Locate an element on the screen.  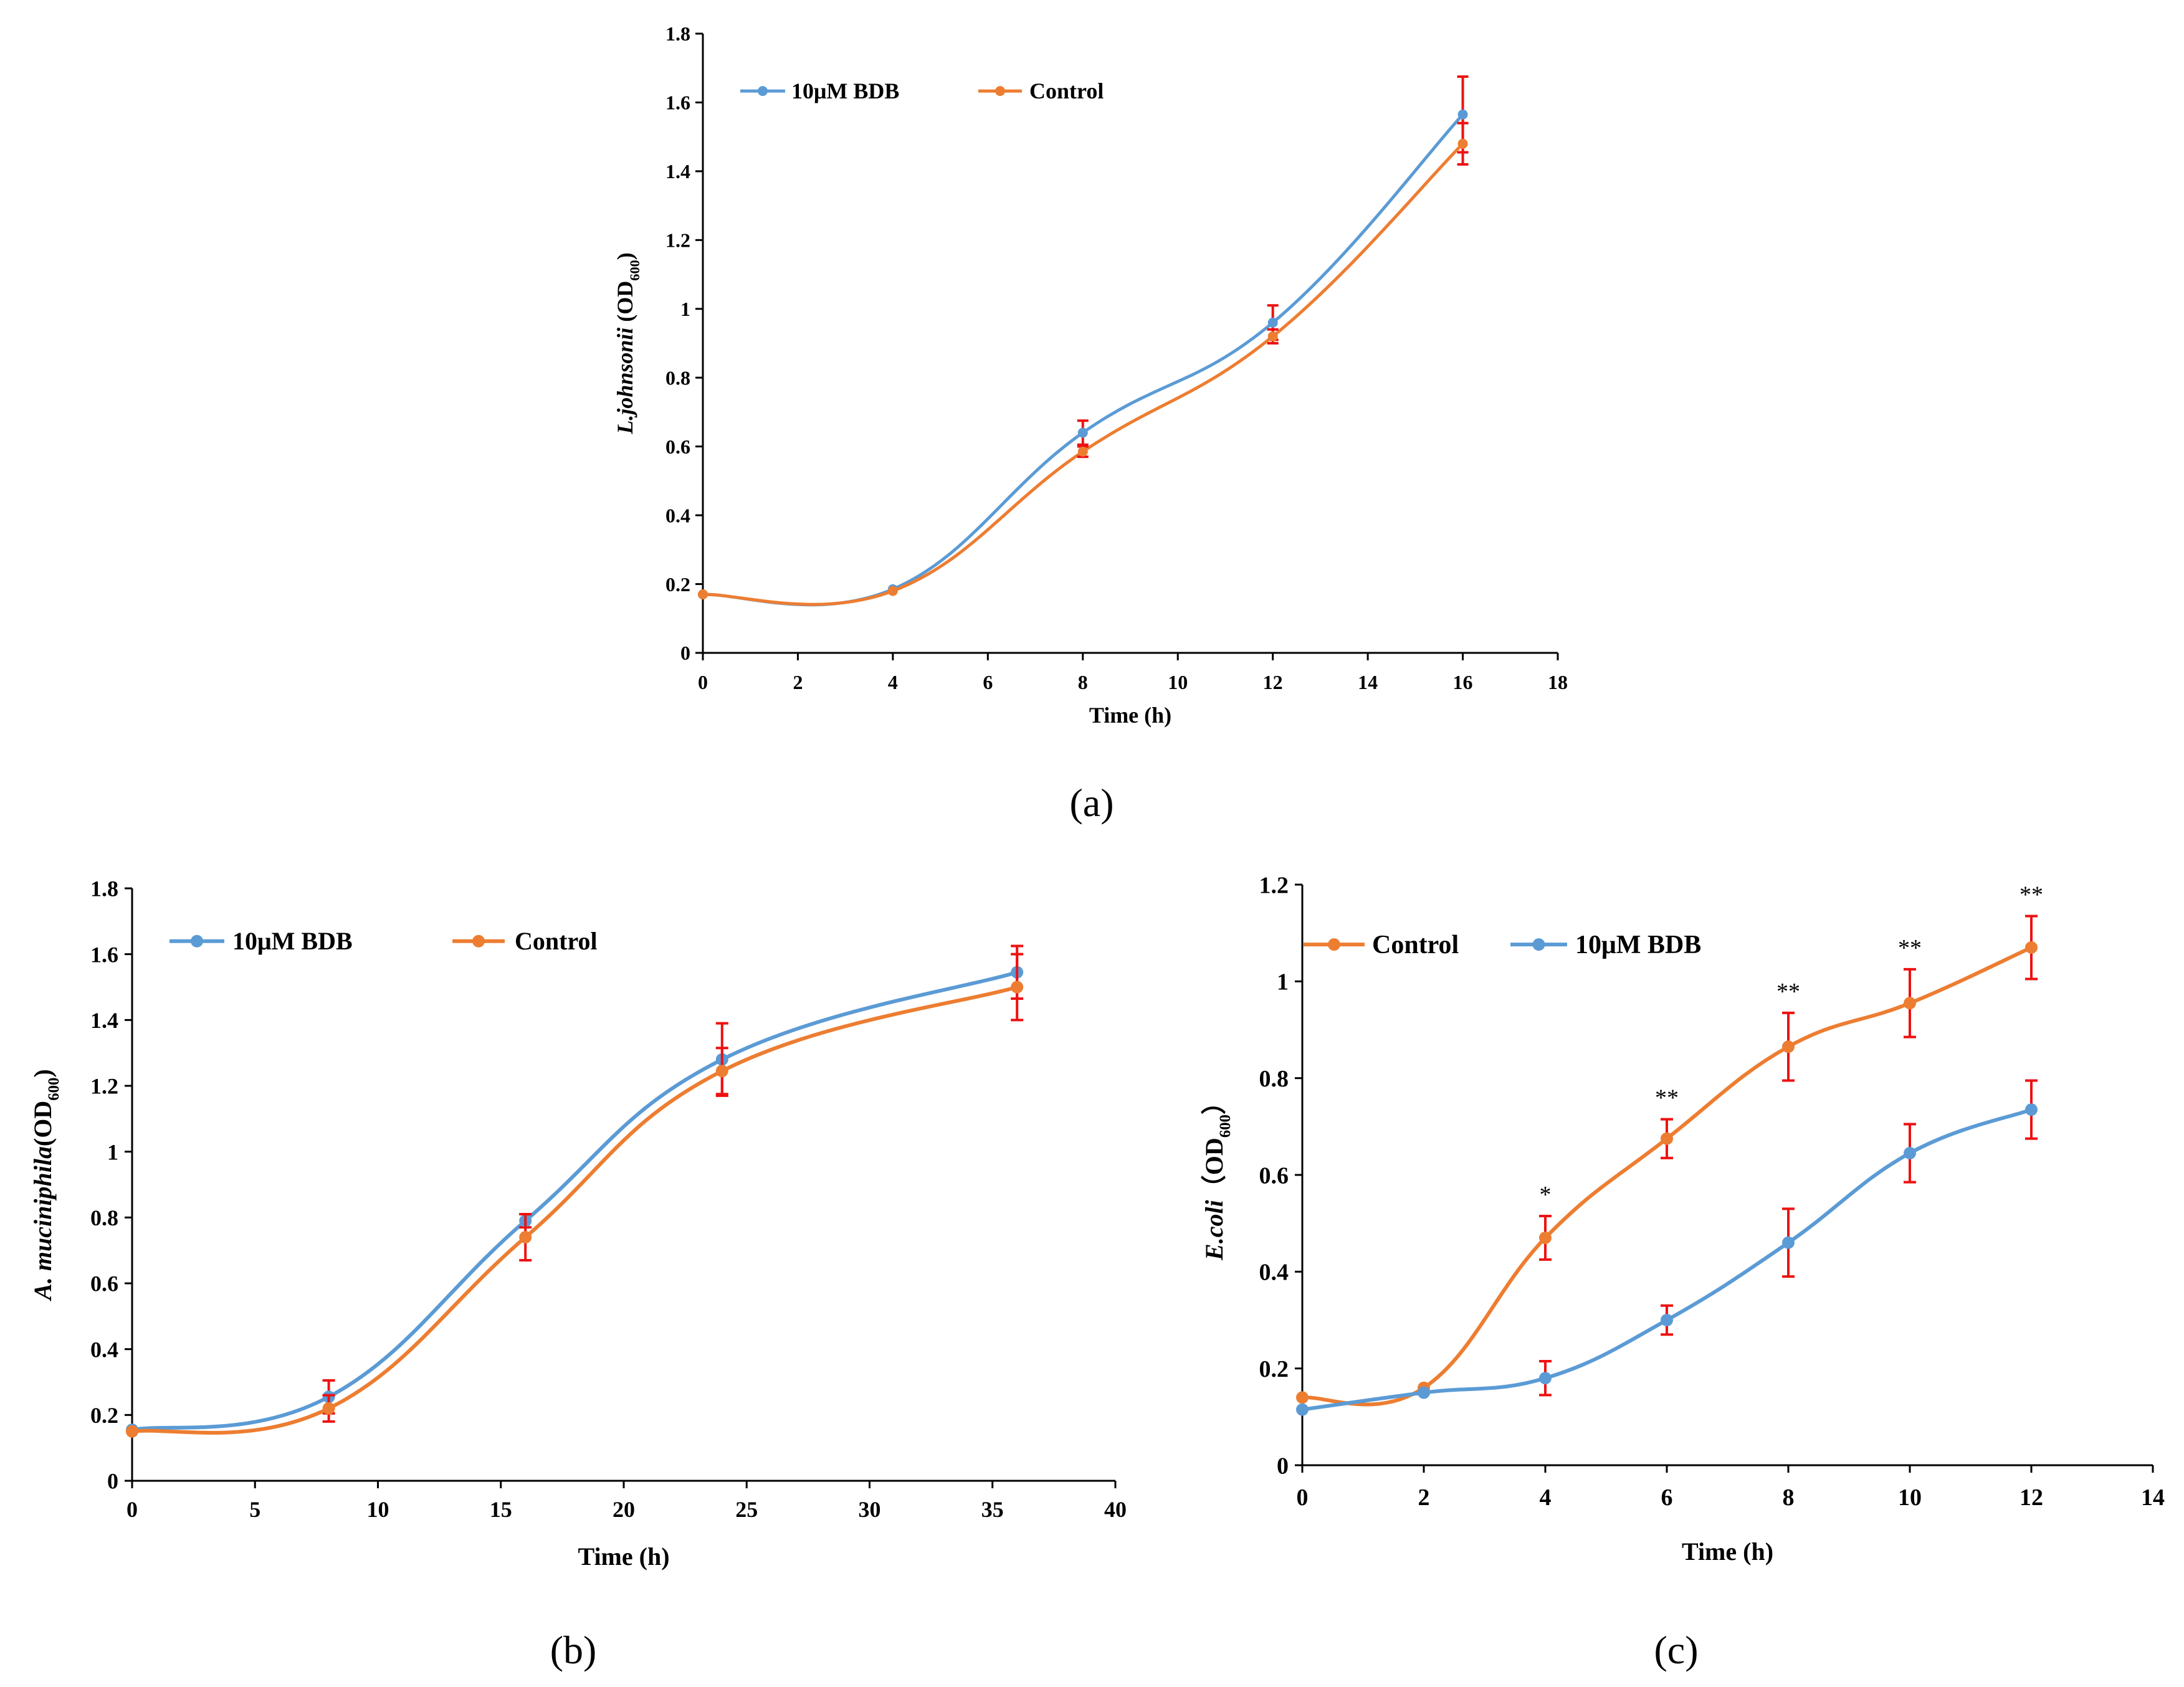
x-tick-label: 16 is located at coordinates (1463, 682).